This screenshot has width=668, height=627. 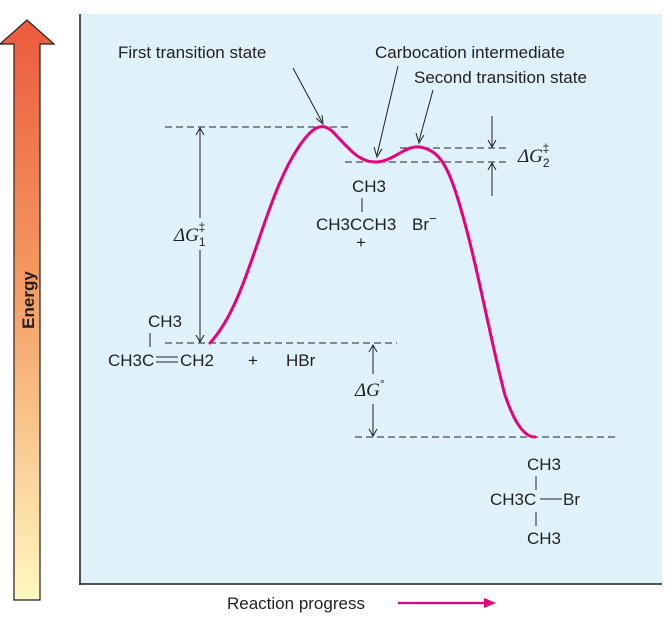 I want to click on reactant-structure: CH3 CH3C CH2 + HBr, so click(x=212, y=341).